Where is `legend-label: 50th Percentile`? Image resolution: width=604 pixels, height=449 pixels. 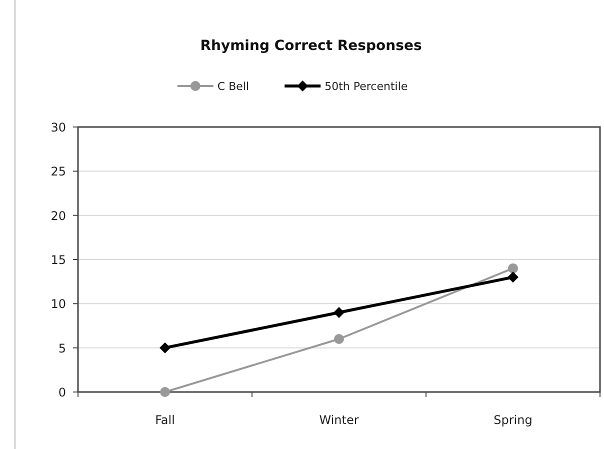
legend-label: 50th Percentile is located at coordinates (366, 86).